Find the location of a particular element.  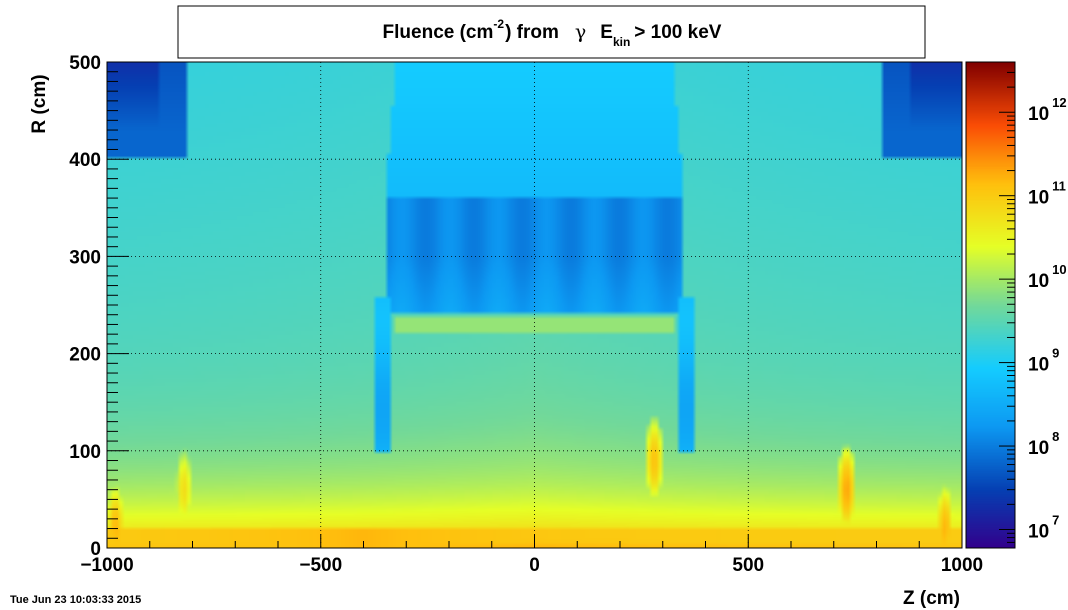

colorbar-tick-label: 10¹² is located at coordinates (1047, 110).